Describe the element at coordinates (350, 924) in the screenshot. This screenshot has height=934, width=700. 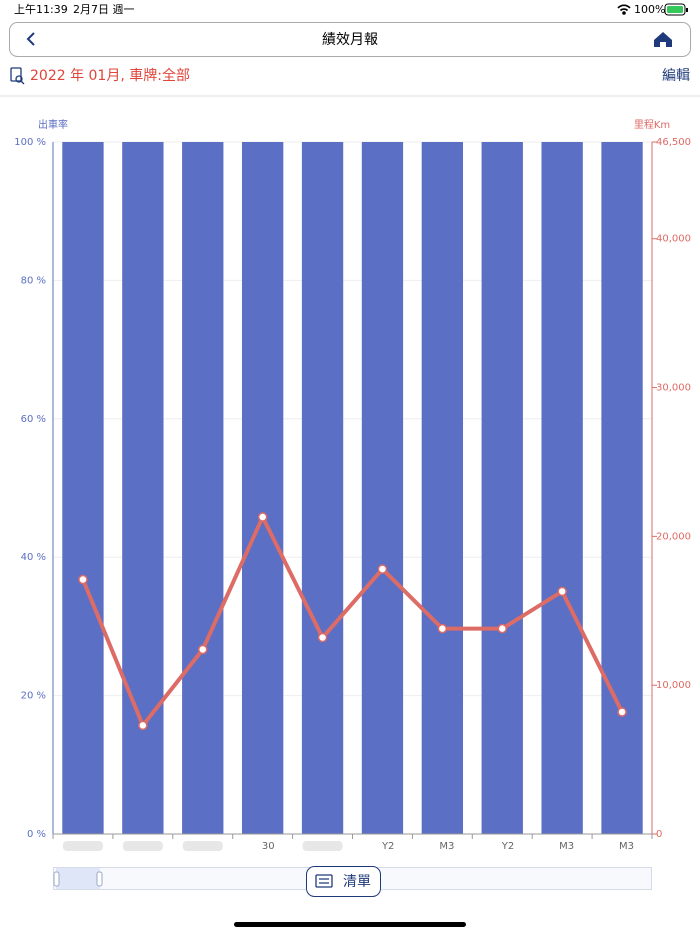
I see `home-indicator` at that location.